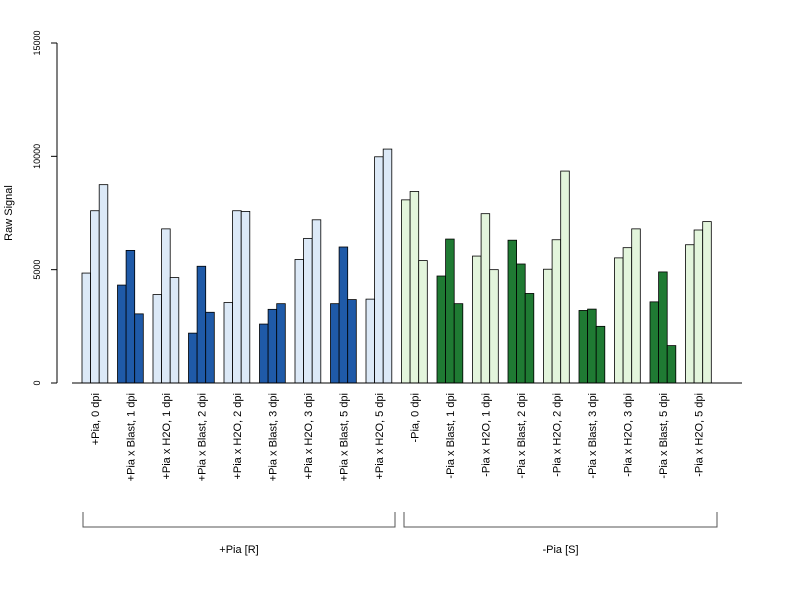 The width and height of the screenshot is (800, 600). What do you see at coordinates (451, 436) in the screenshot?
I see `x-tick-label: -Pia x Blast, 1 dpi` at bounding box center [451, 436].